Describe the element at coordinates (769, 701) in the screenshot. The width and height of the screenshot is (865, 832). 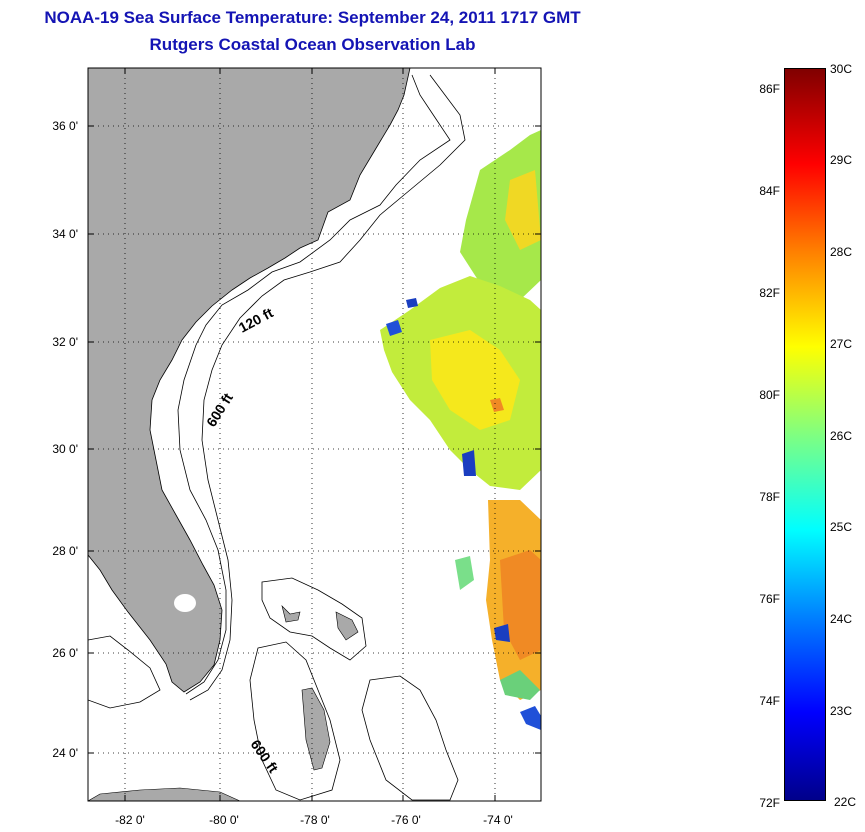
I see `colorbar-label-f: 74F` at that location.